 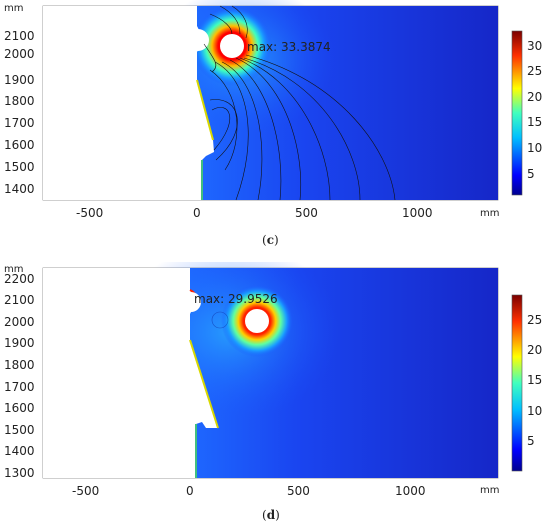 What do you see at coordinates (236, 299) in the screenshot?
I see `plot-d-max-label: max: 29.9526` at bounding box center [236, 299].